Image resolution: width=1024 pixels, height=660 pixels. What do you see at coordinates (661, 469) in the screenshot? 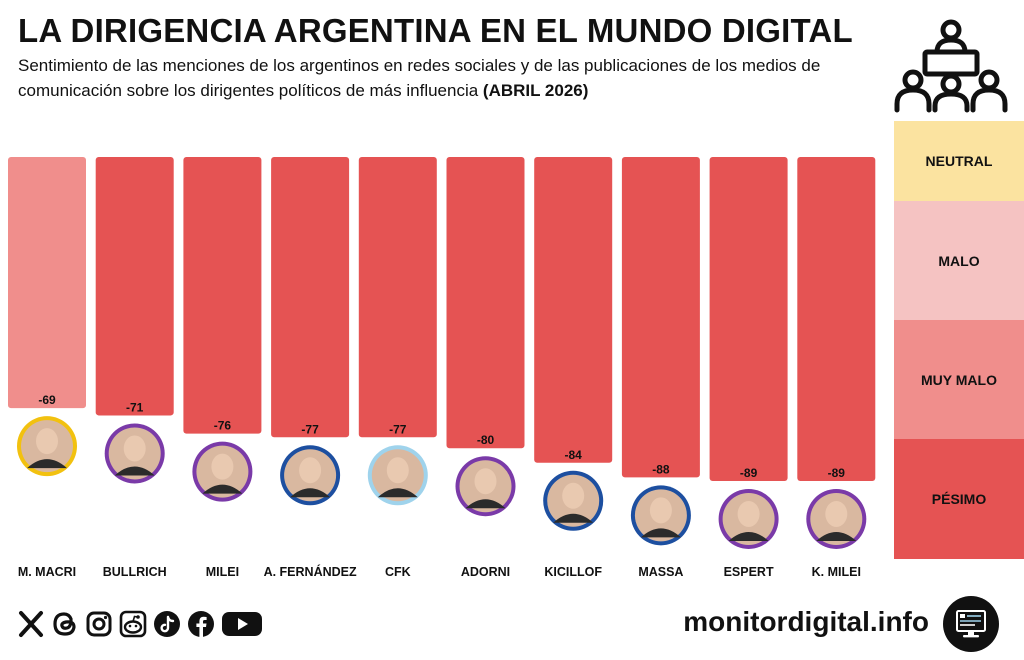
I see `value-label-7: -88` at bounding box center [661, 469].